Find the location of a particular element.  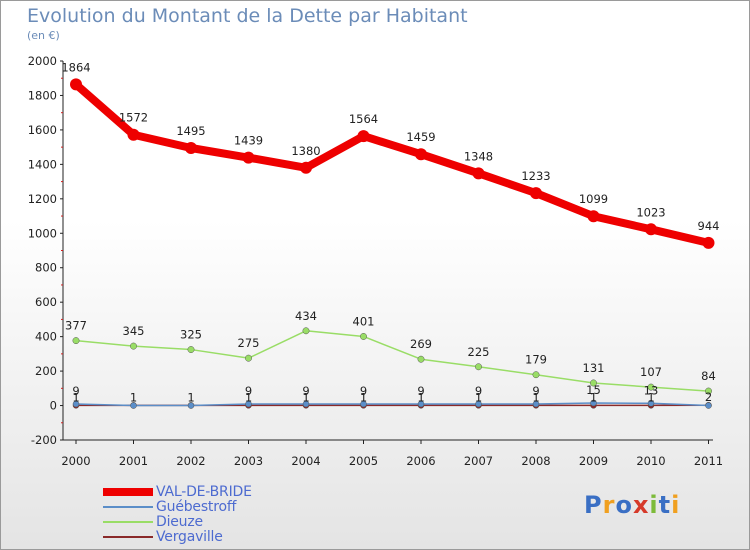

legend-label: Guébestroff is located at coordinates (196, 507).